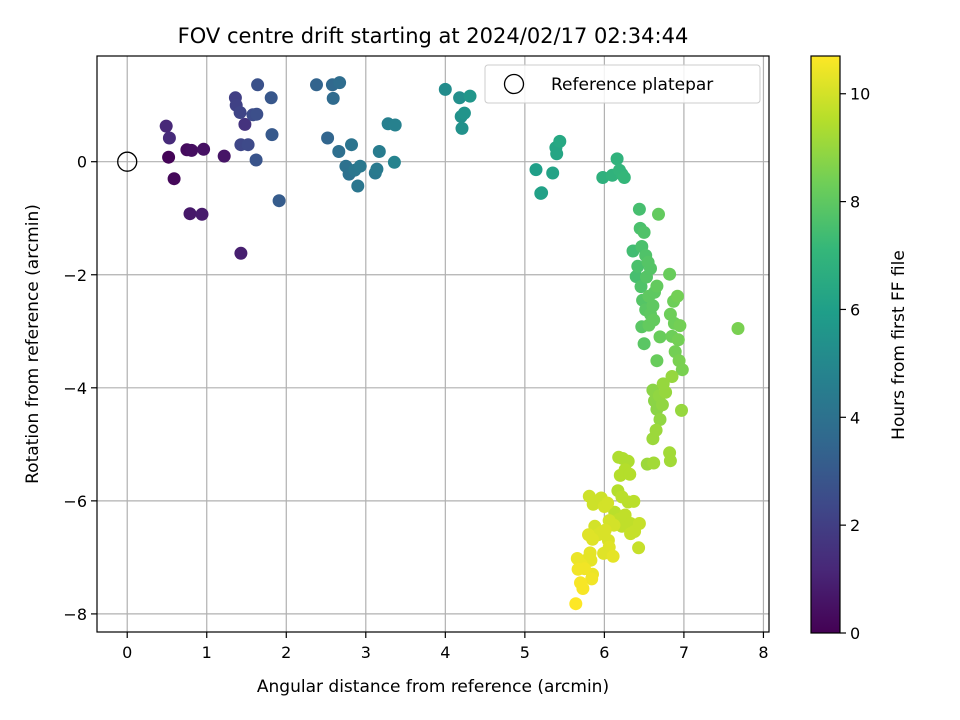 This screenshot has width=960, height=720. I want to click on x-tick-label: 7, so click(684, 652).